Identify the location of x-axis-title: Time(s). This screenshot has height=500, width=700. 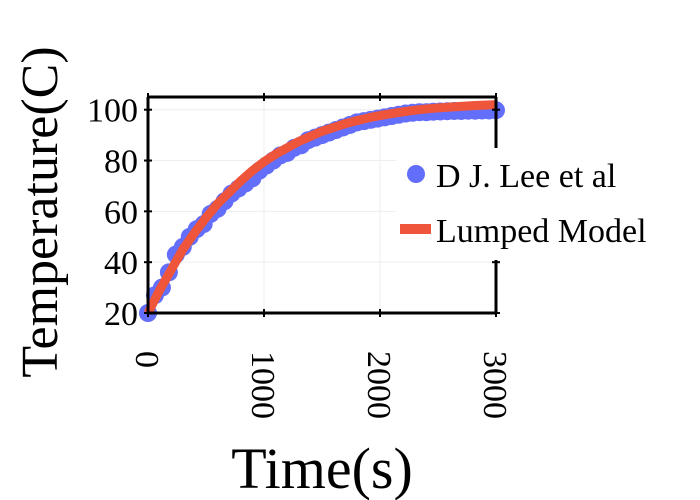
(322, 468).